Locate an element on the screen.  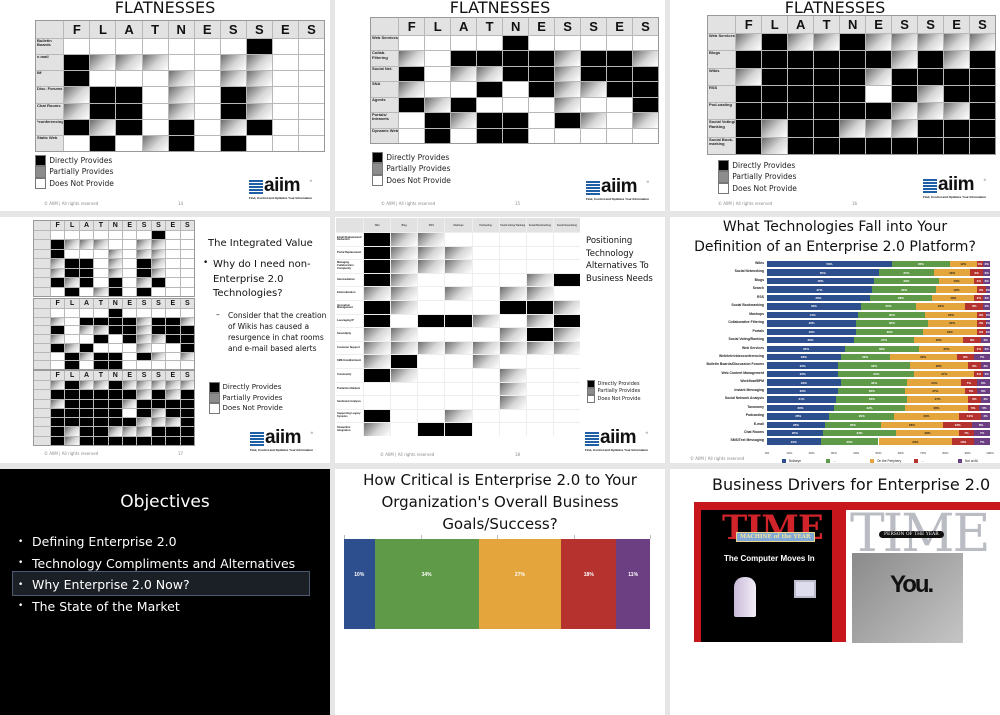
bar-row: 31% 32% 27% 6% 4% is located at coordinates (878, 399).